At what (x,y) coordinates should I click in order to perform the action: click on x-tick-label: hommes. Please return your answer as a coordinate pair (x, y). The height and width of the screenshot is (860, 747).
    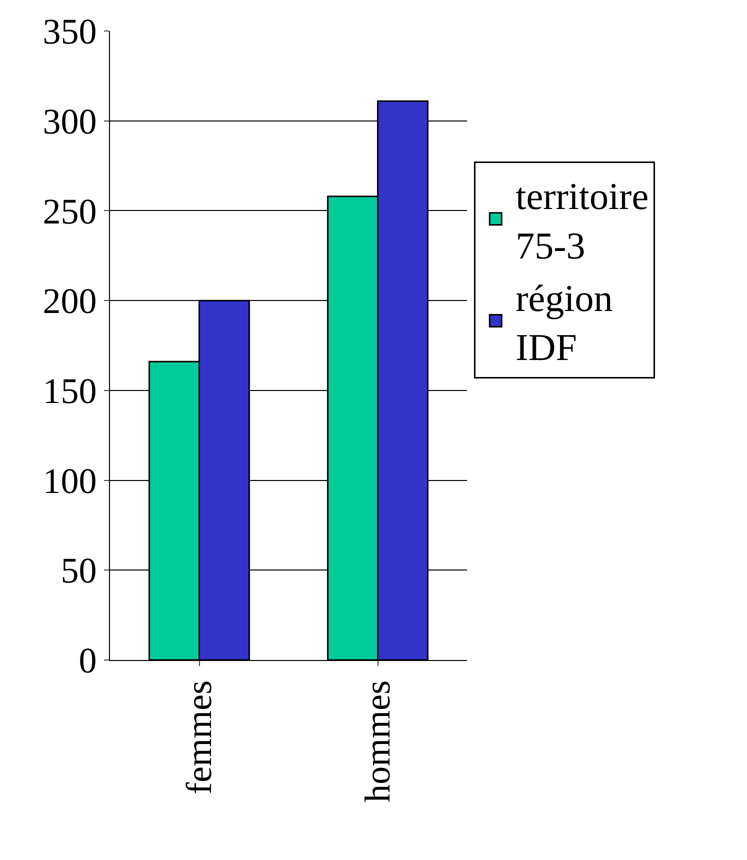
    Looking at the image, I should click on (377, 741).